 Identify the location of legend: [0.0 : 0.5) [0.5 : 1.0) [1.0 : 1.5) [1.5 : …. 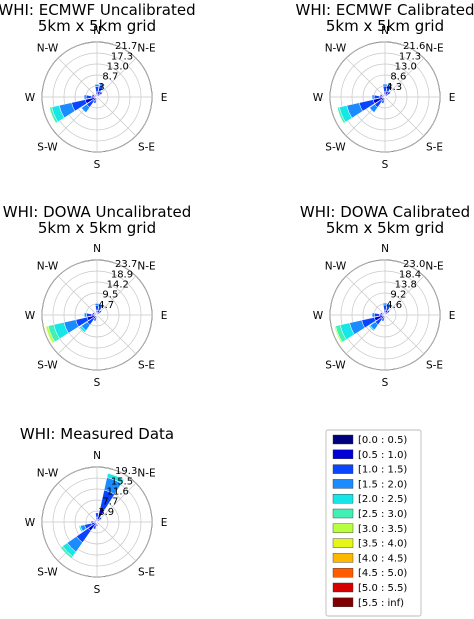
(373, 523).